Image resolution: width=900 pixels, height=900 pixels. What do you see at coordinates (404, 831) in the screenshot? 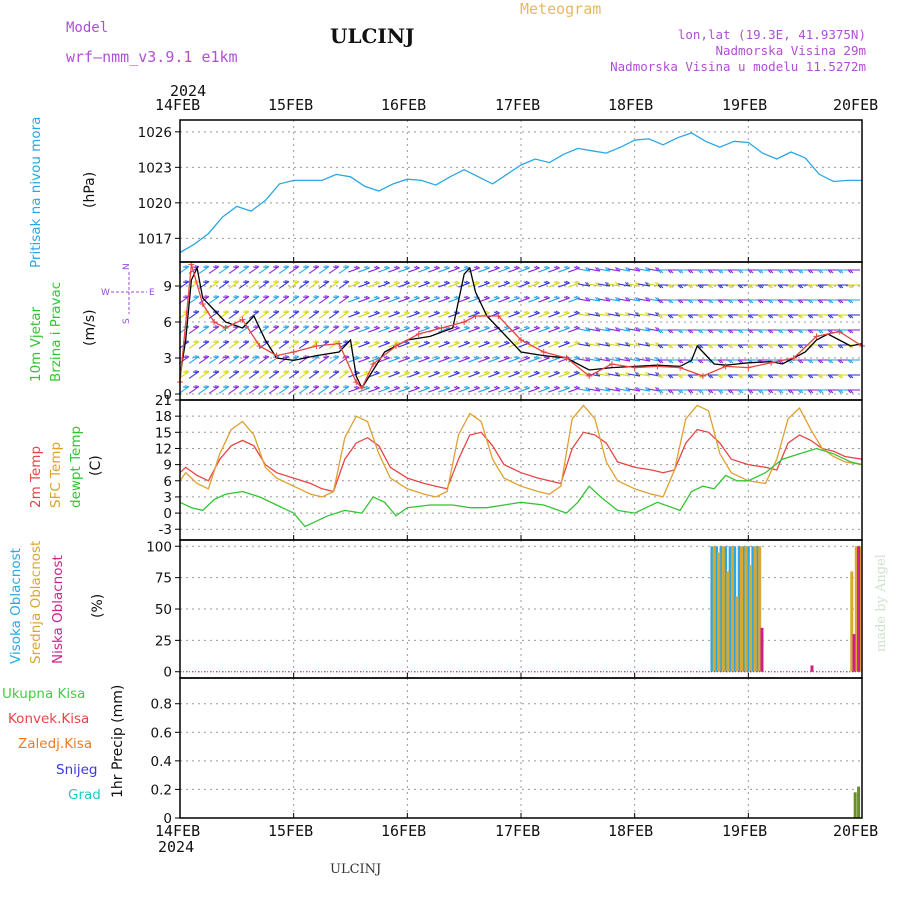
I see `x-tick-bottom: 16FEB` at bounding box center [404, 831].